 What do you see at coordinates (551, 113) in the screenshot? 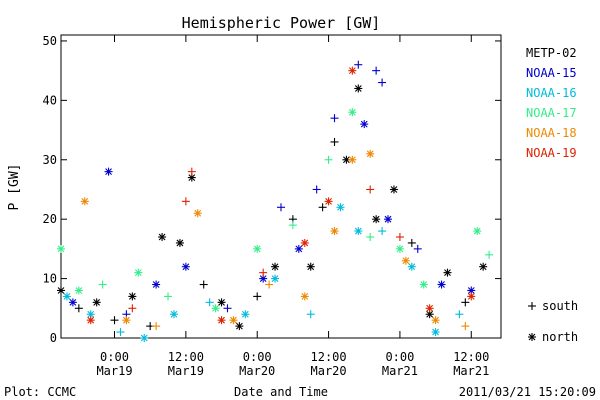
I see `legend-item-noaa-17: NOAA-17` at bounding box center [551, 113].